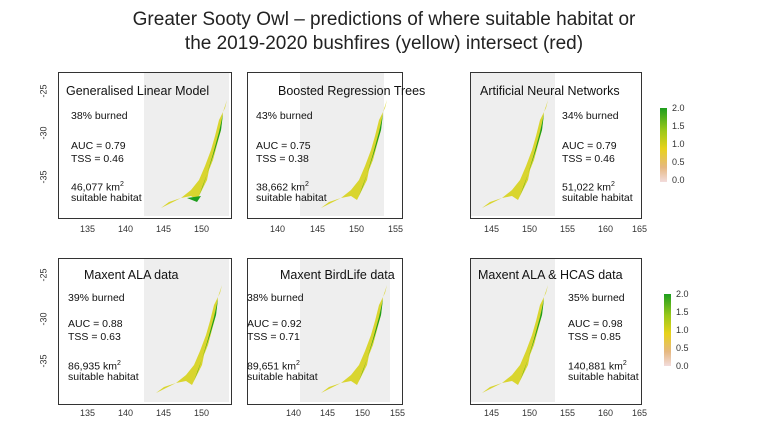  I want to click on panel-title: Boosted Regression Trees, so click(352, 91).